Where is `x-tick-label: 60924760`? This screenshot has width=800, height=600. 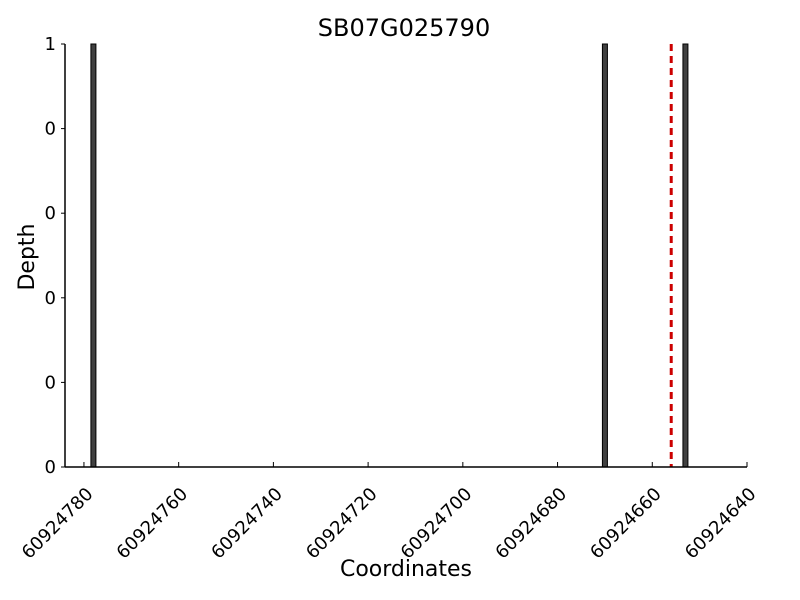 x-tick-label: 60924760 is located at coordinates (153, 524).